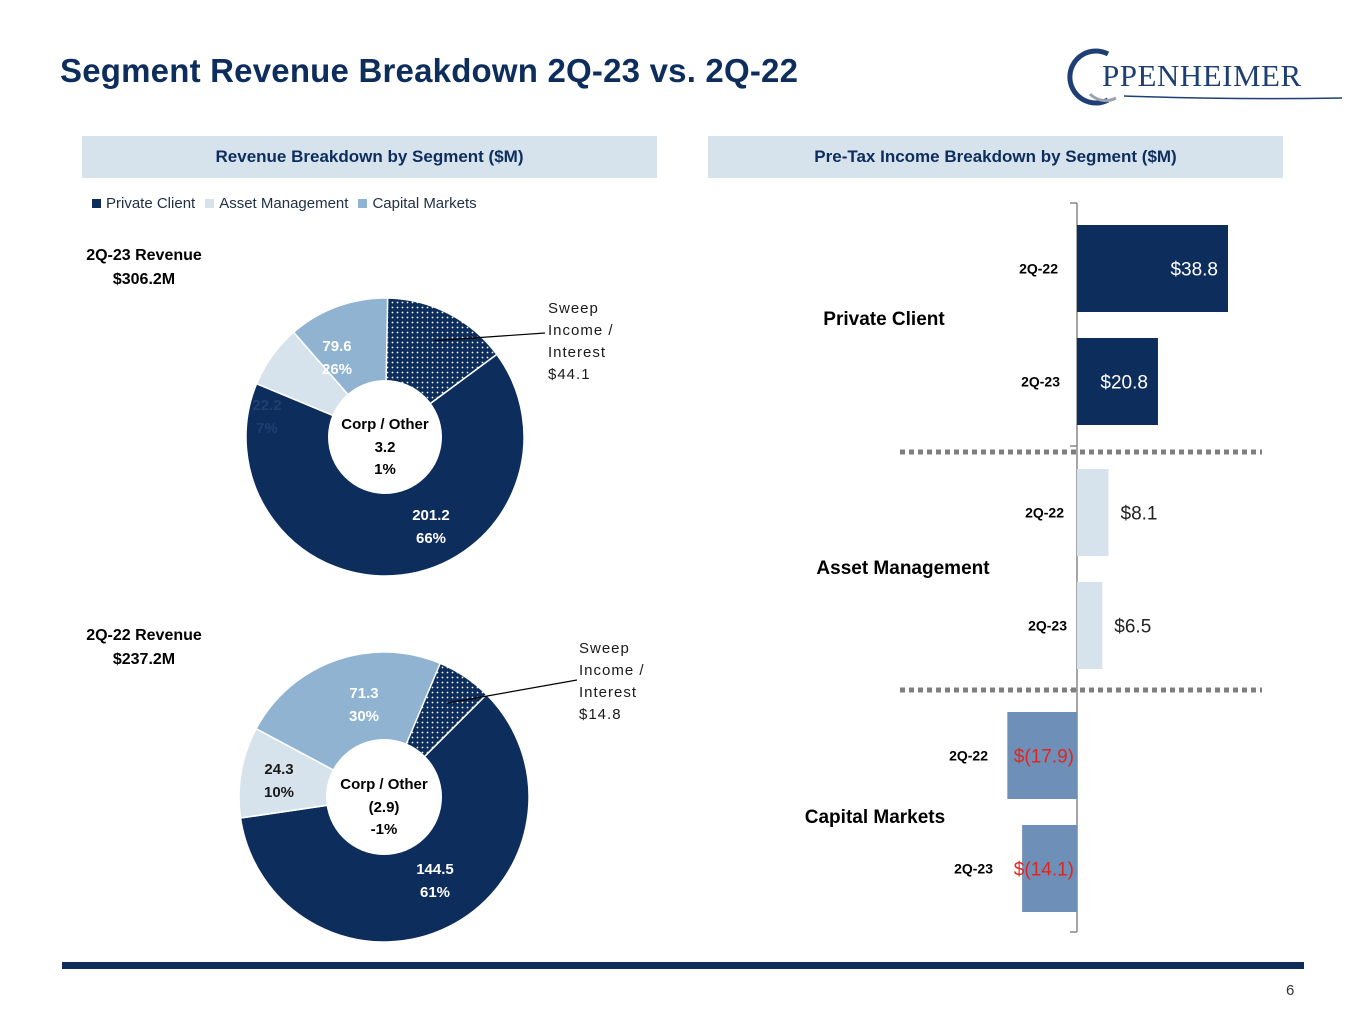 The image size is (1365, 1024). I want to click on bar-value-label: $(17.9), so click(1044, 757).